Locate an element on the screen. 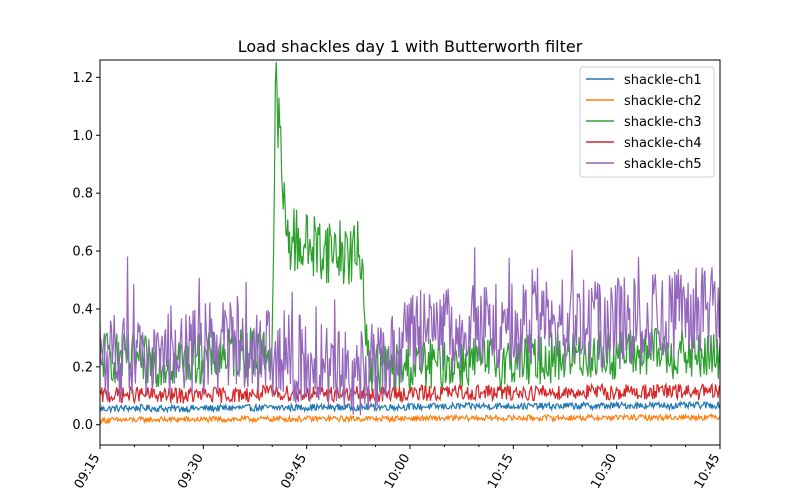 The image size is (800, 500). y-tick-label: 1.0 is located at coordinates (82, 136).